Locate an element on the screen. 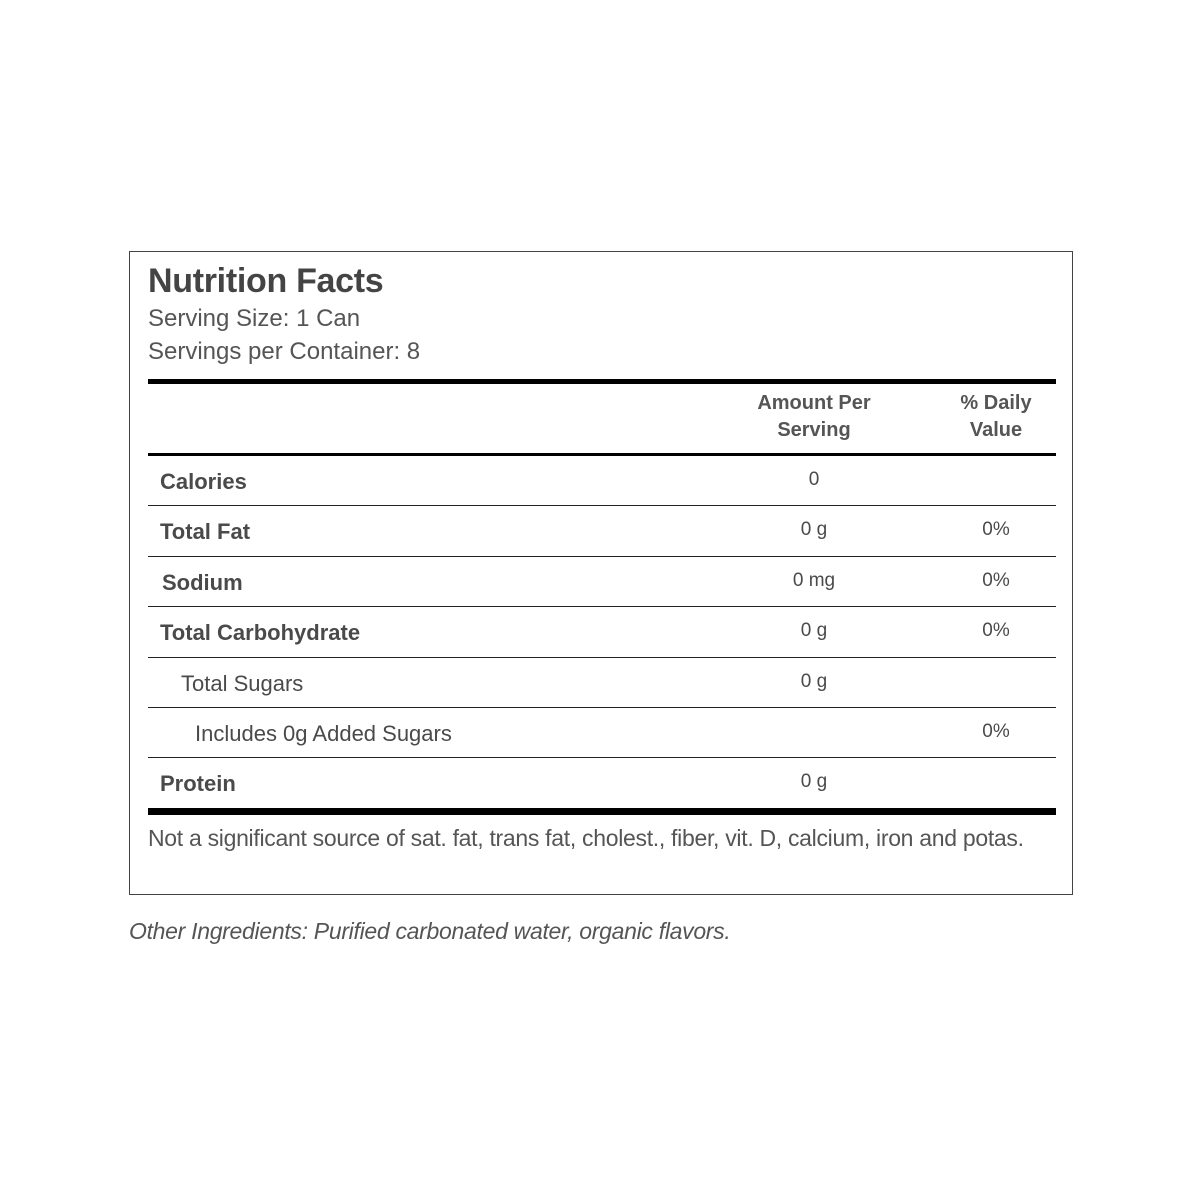  nutrient-row-protein: Protein 0 g is located at coordinates (602, 783).